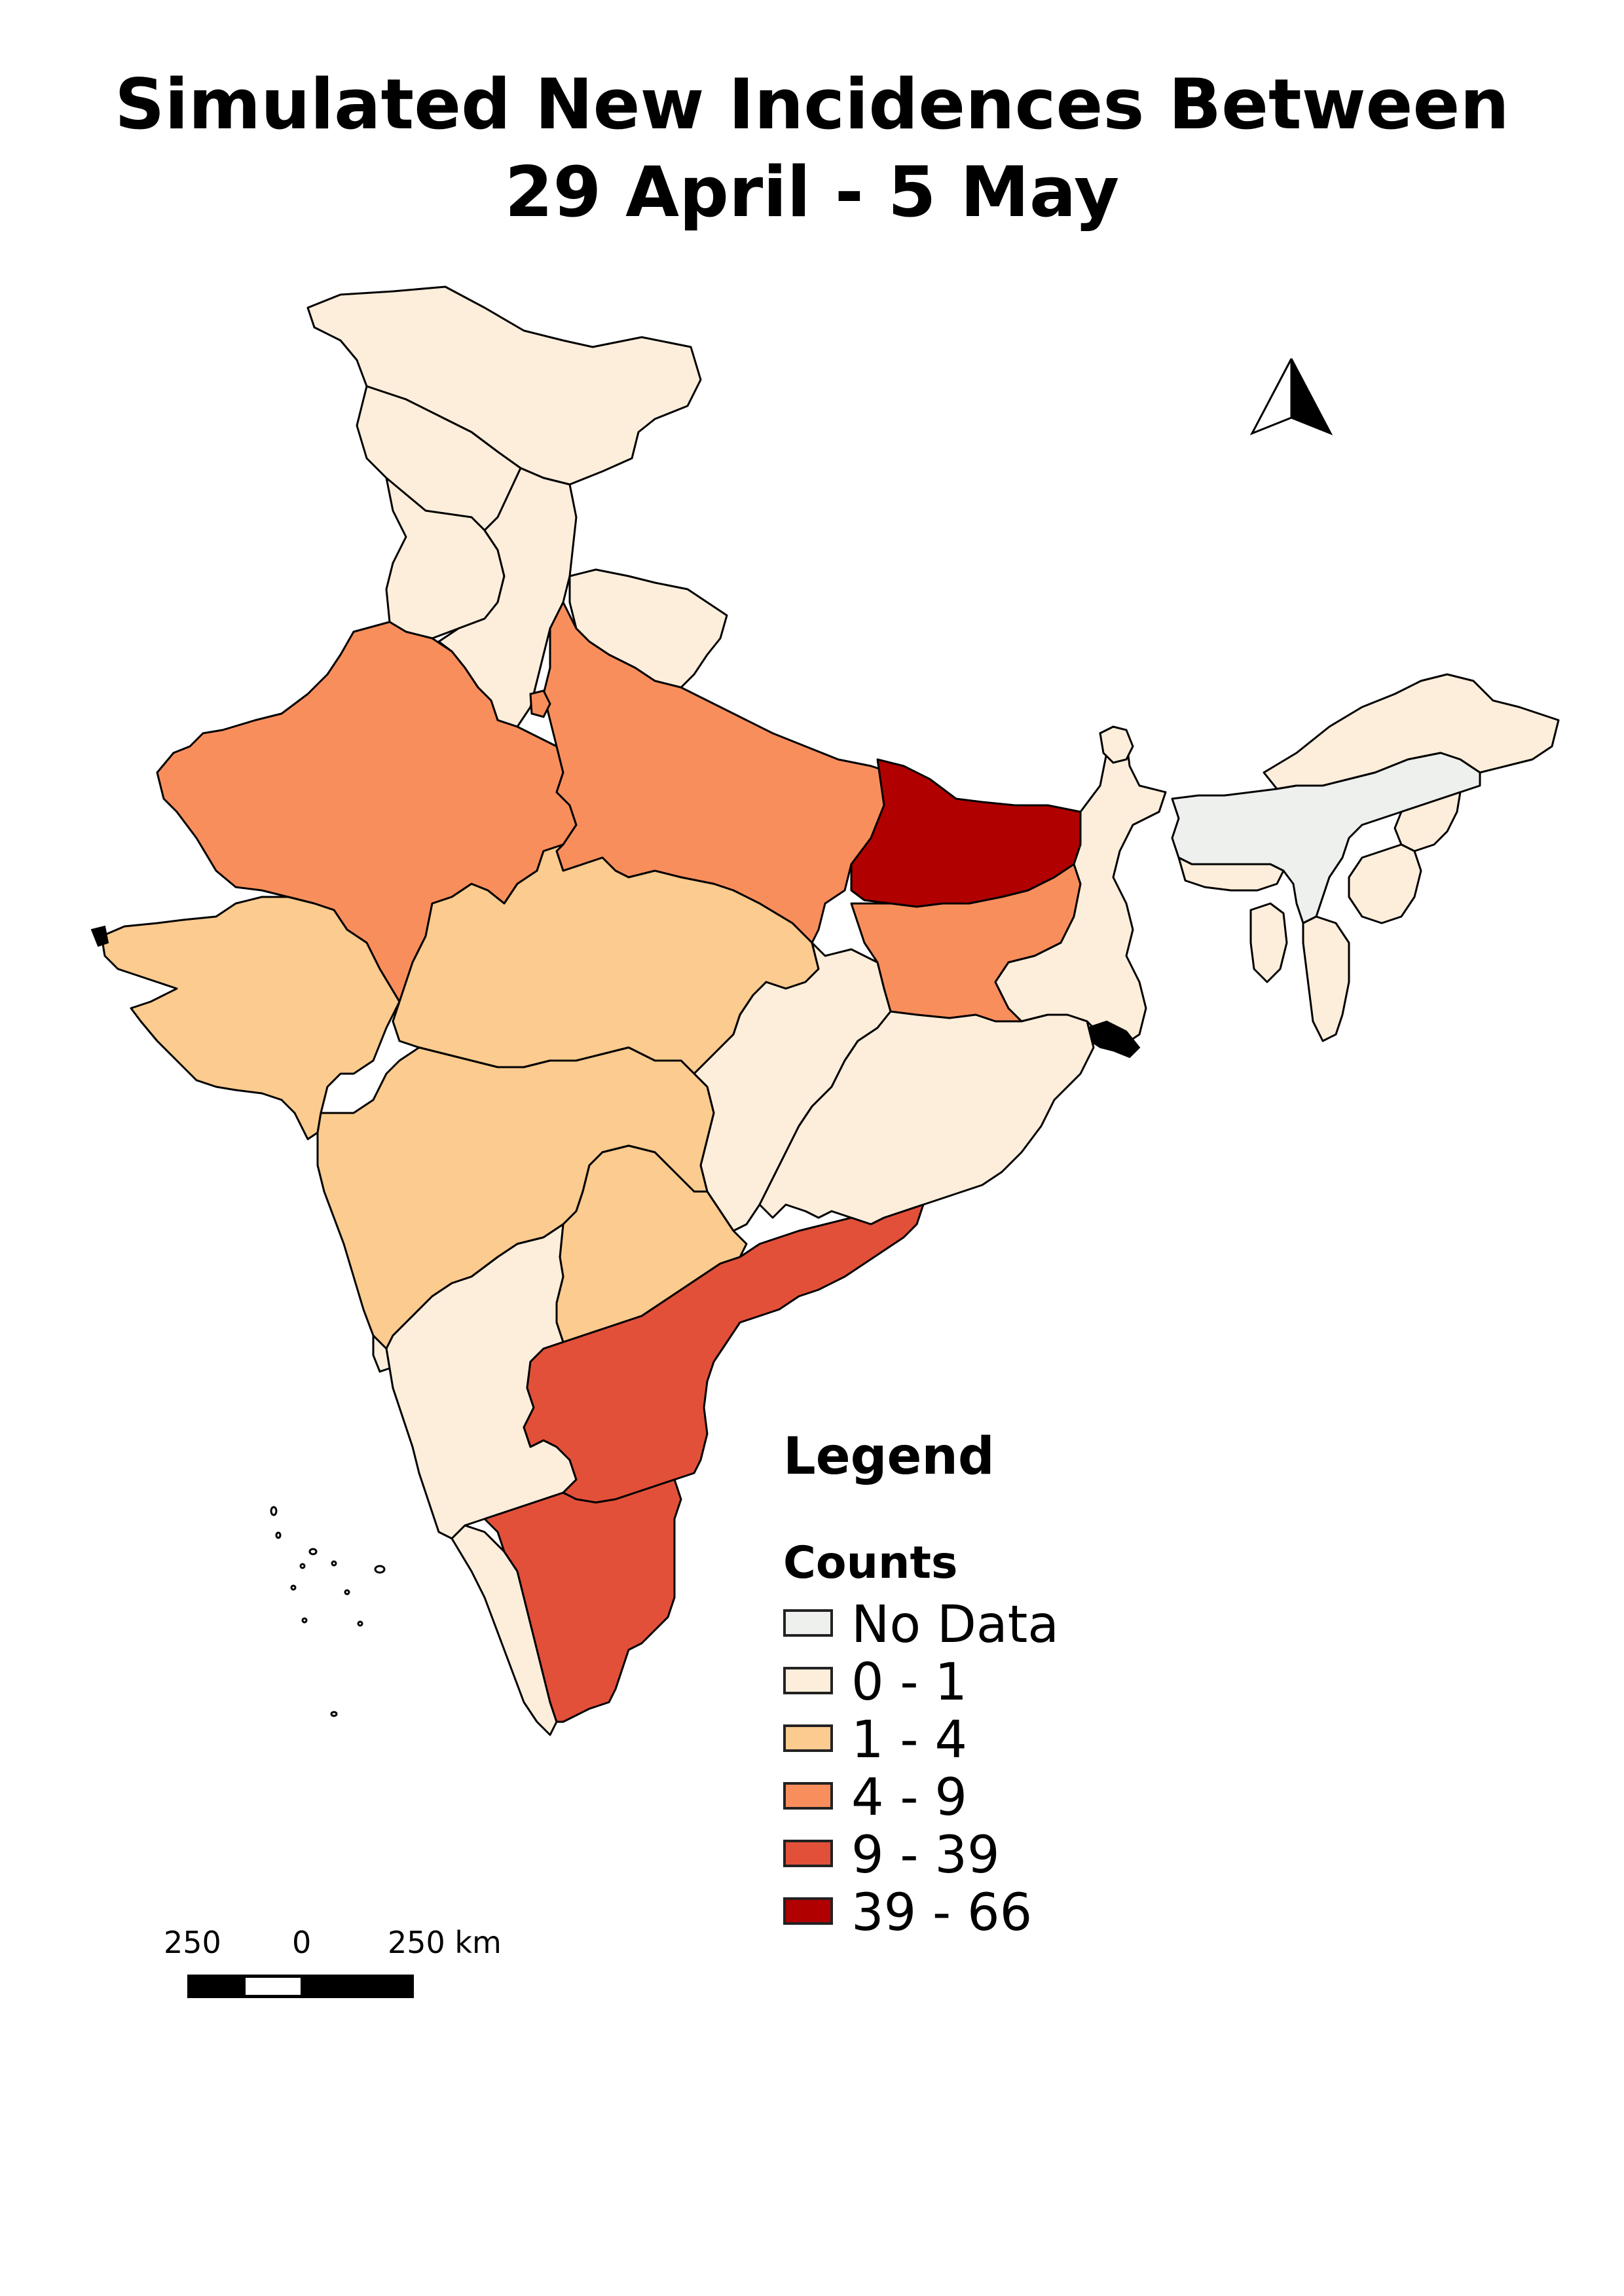  I want to click on scale-bar-left-label: 250, so click(192, 1942).